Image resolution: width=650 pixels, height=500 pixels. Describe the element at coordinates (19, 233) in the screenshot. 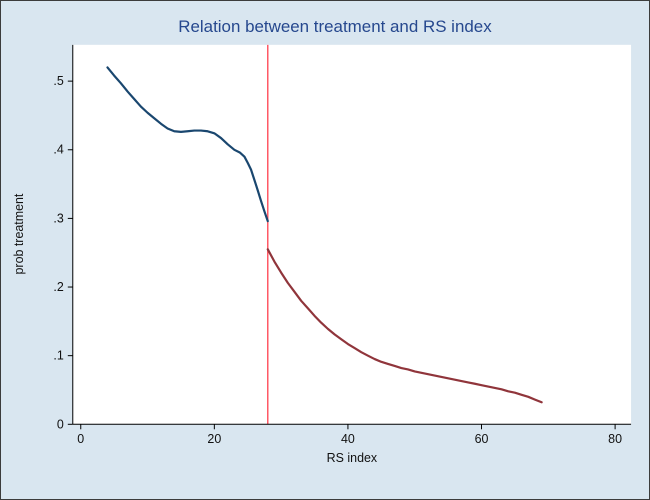

I see `y-axis-label: prob treatment` at that location.